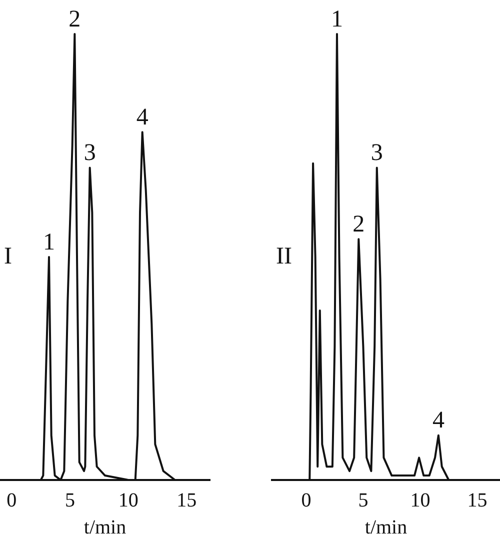 The width and height of the screenshot is (500, 544). I want to click on annotation: II, so click(284, 256).